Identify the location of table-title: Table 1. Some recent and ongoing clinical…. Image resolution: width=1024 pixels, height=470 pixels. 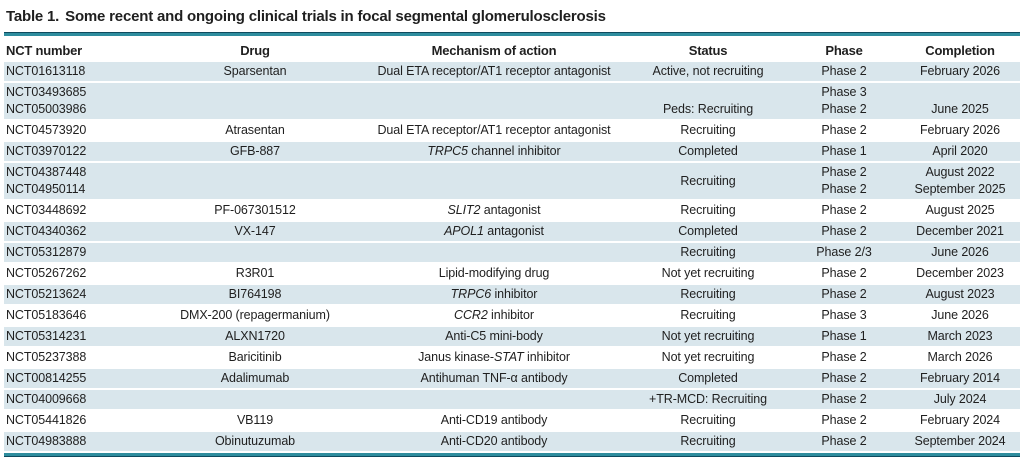
(512, 18).